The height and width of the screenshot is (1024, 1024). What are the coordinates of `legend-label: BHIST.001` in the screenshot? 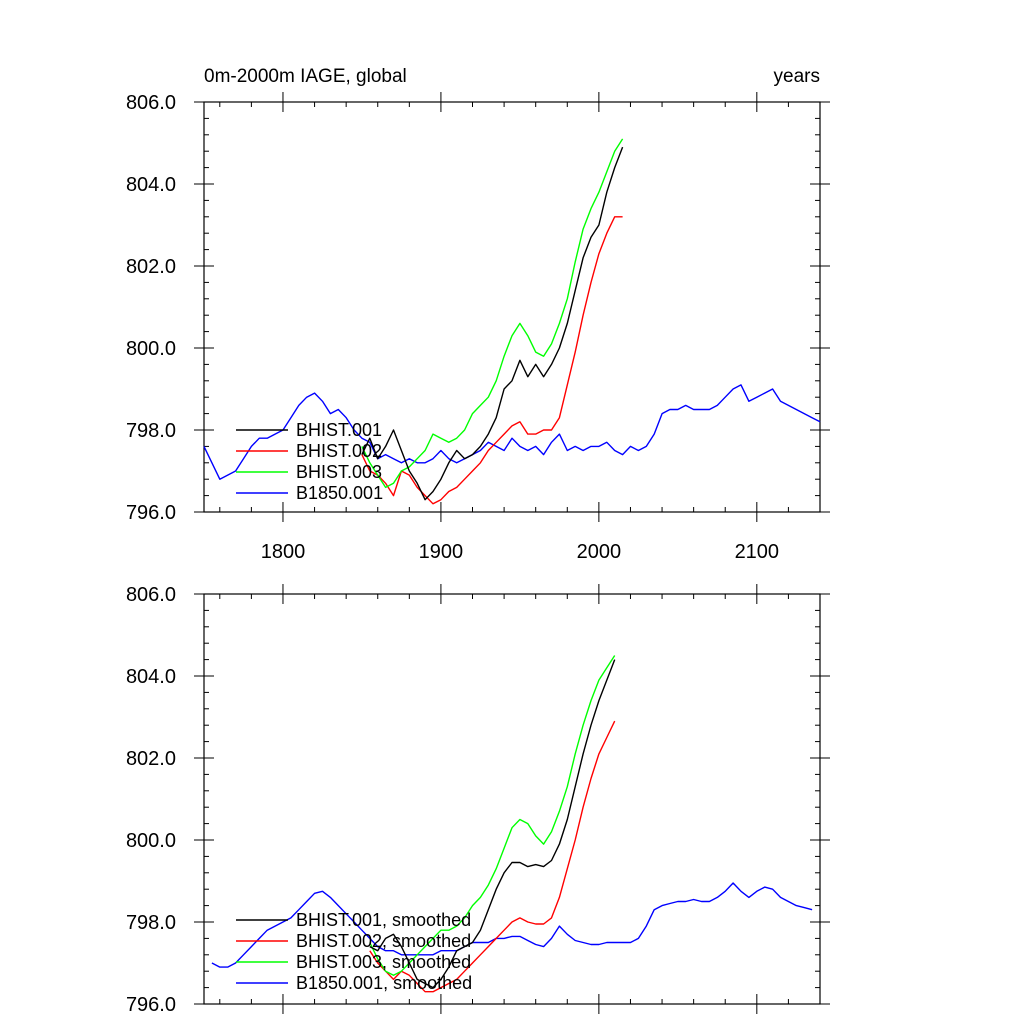 It's located at (339, 430).